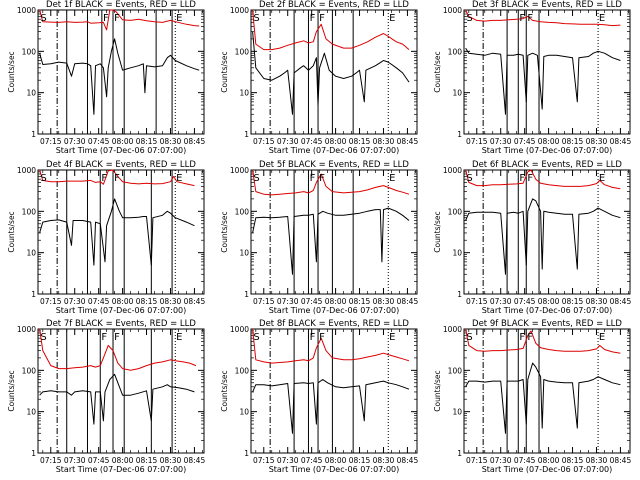 The image size is (640, 480). I want to click on chart-title: Det 2f BLACK = Events, RED = LLD, so click(334, 5).